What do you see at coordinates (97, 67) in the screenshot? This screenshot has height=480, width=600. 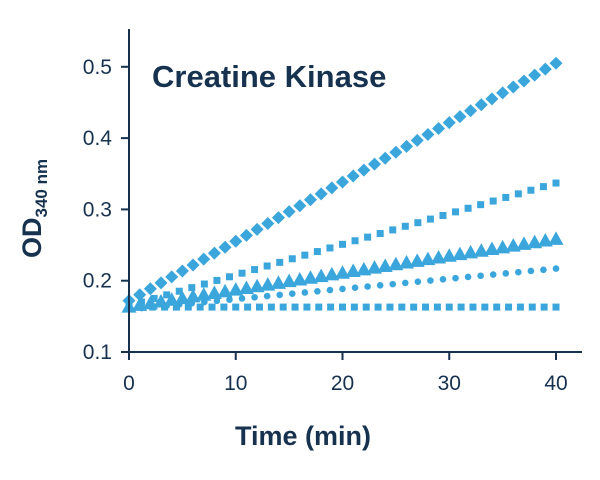 I see `y-tick-label: 0.5` at bounding box center [97, 67].